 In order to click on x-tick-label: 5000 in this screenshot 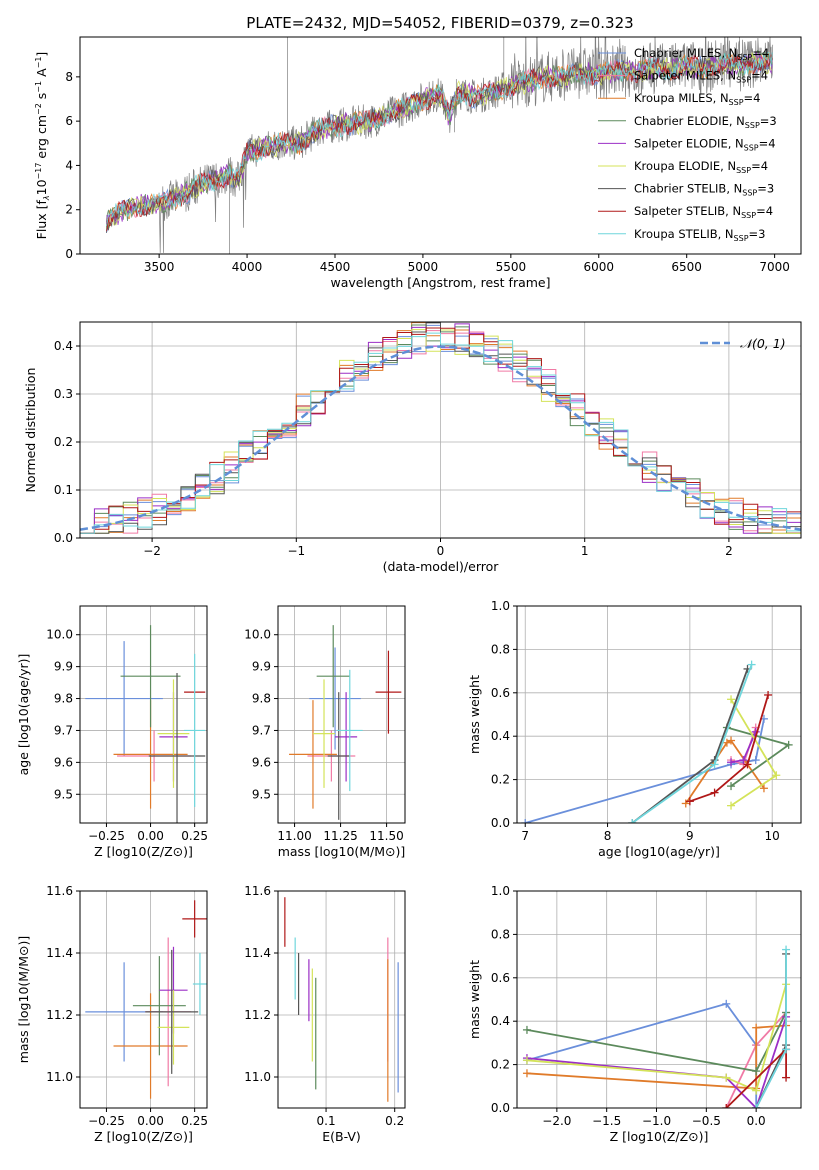, I will do `click(423, 267)`.